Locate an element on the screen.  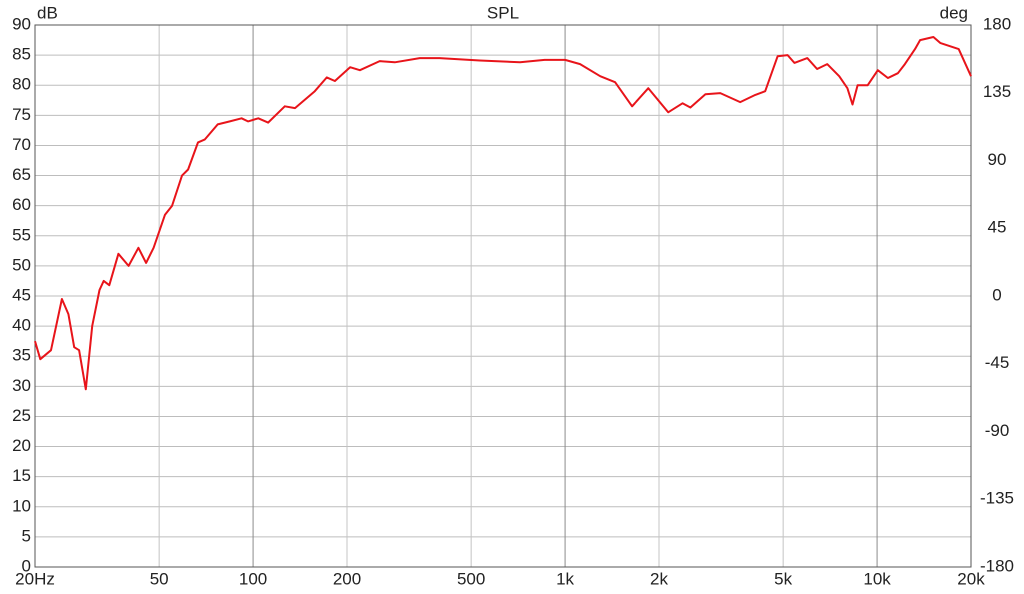
y-tick-label: 75 is located at coordinates (21, 114).